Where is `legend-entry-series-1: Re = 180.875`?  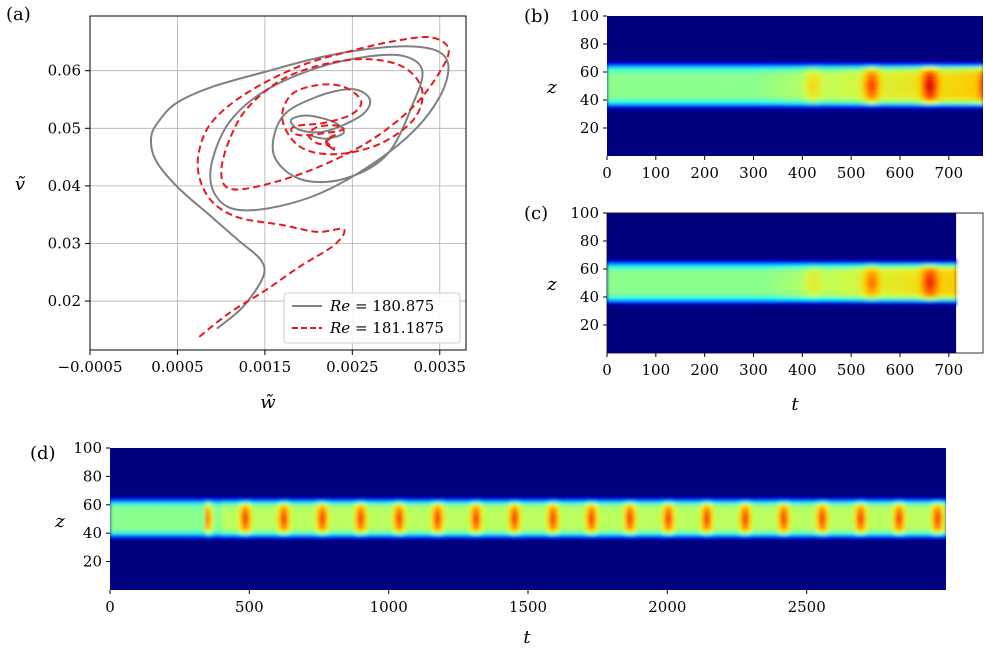
legend-entry-series-1: Re = 180.875 is located at coordinates (381, 306).